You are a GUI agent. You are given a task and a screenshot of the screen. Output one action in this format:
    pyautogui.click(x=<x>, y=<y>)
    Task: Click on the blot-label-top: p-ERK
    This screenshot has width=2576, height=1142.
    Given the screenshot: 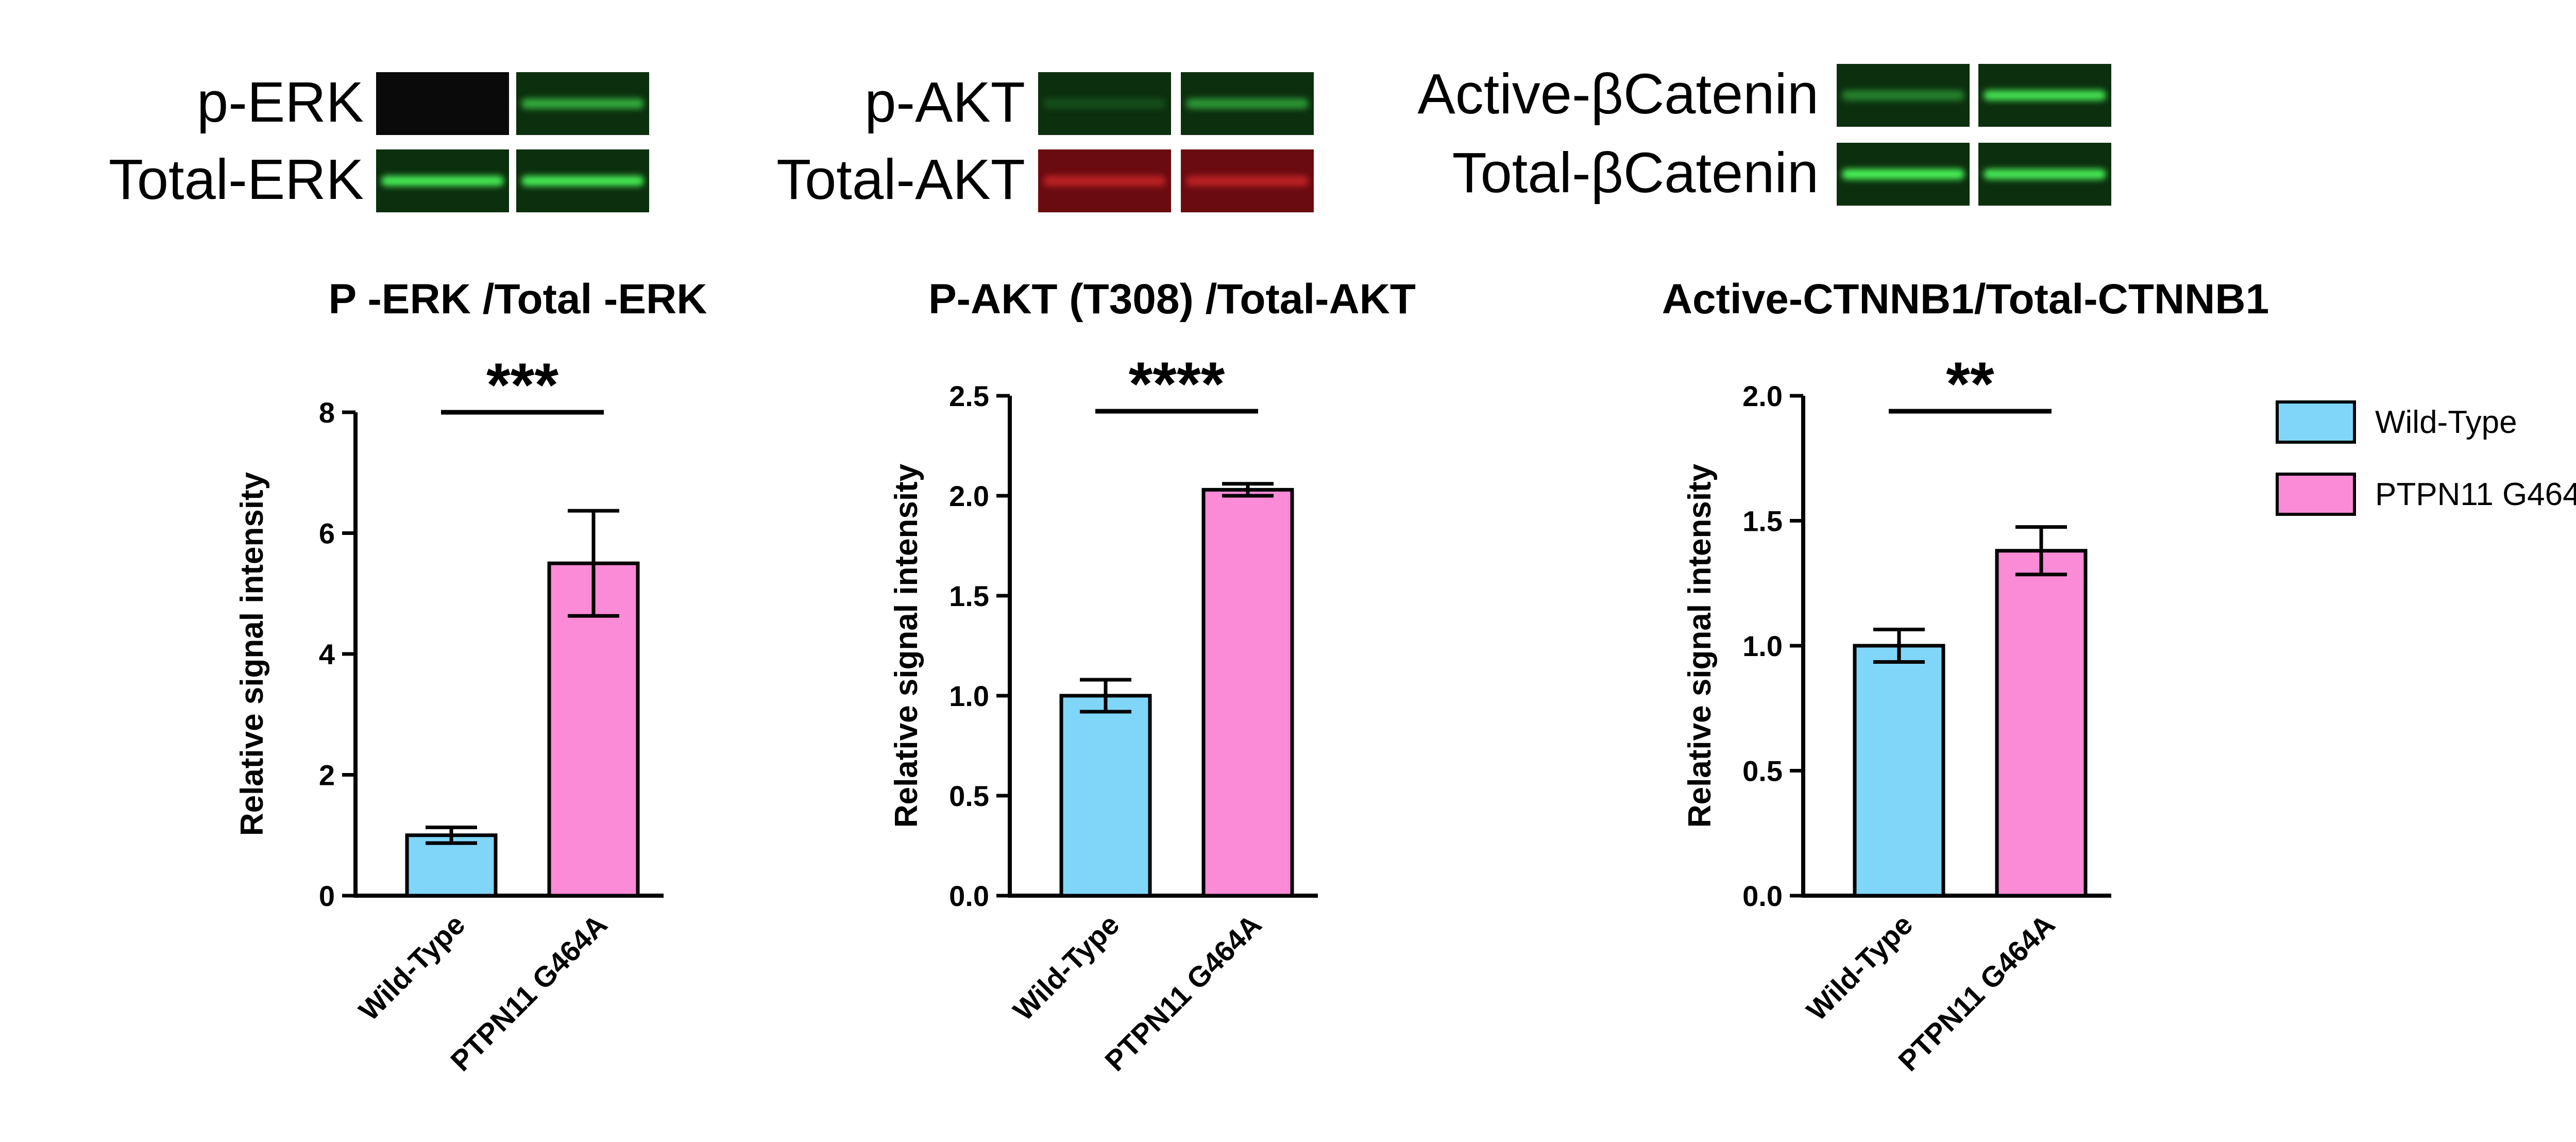 What is the action you would take?
    pyautogui.click(x=280, y=103)
    